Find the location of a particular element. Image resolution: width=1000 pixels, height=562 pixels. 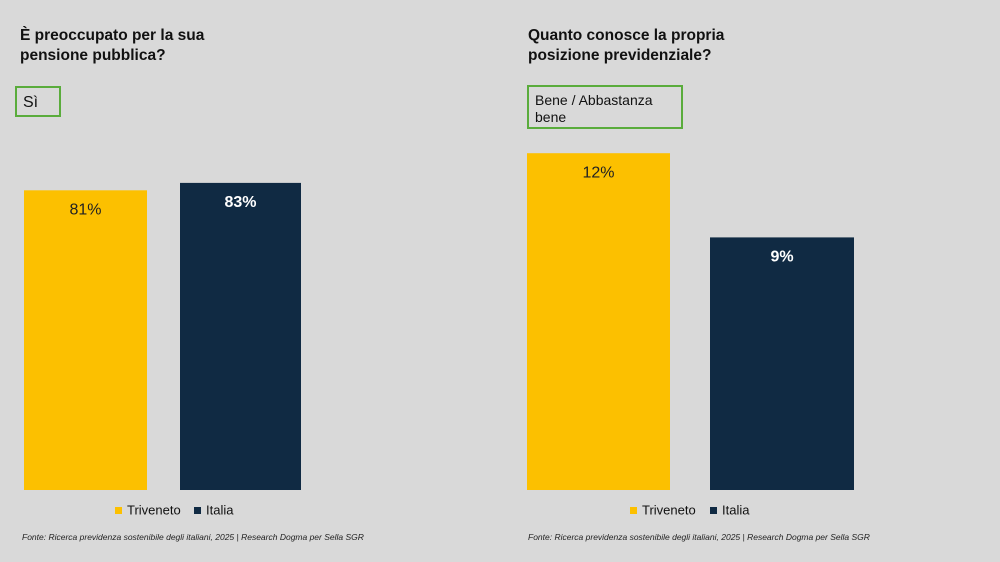

value-label: 83% is located at coordinates (240, 202).